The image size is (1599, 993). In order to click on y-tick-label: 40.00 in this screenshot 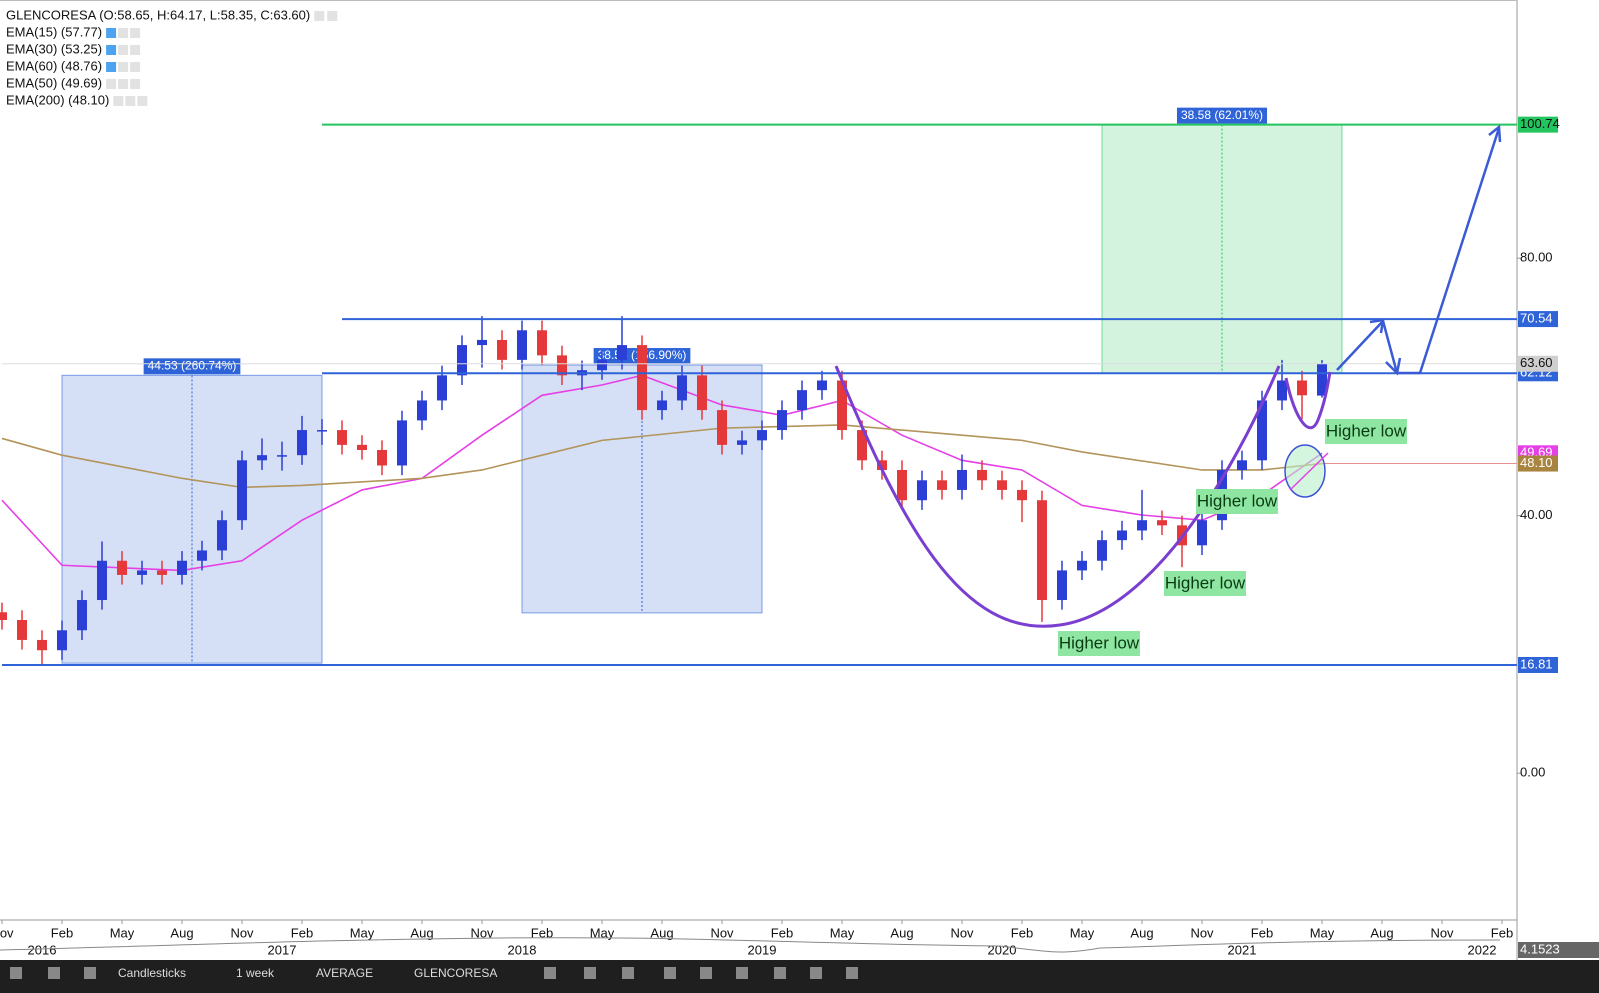, I will do `click(1536, 514)`.